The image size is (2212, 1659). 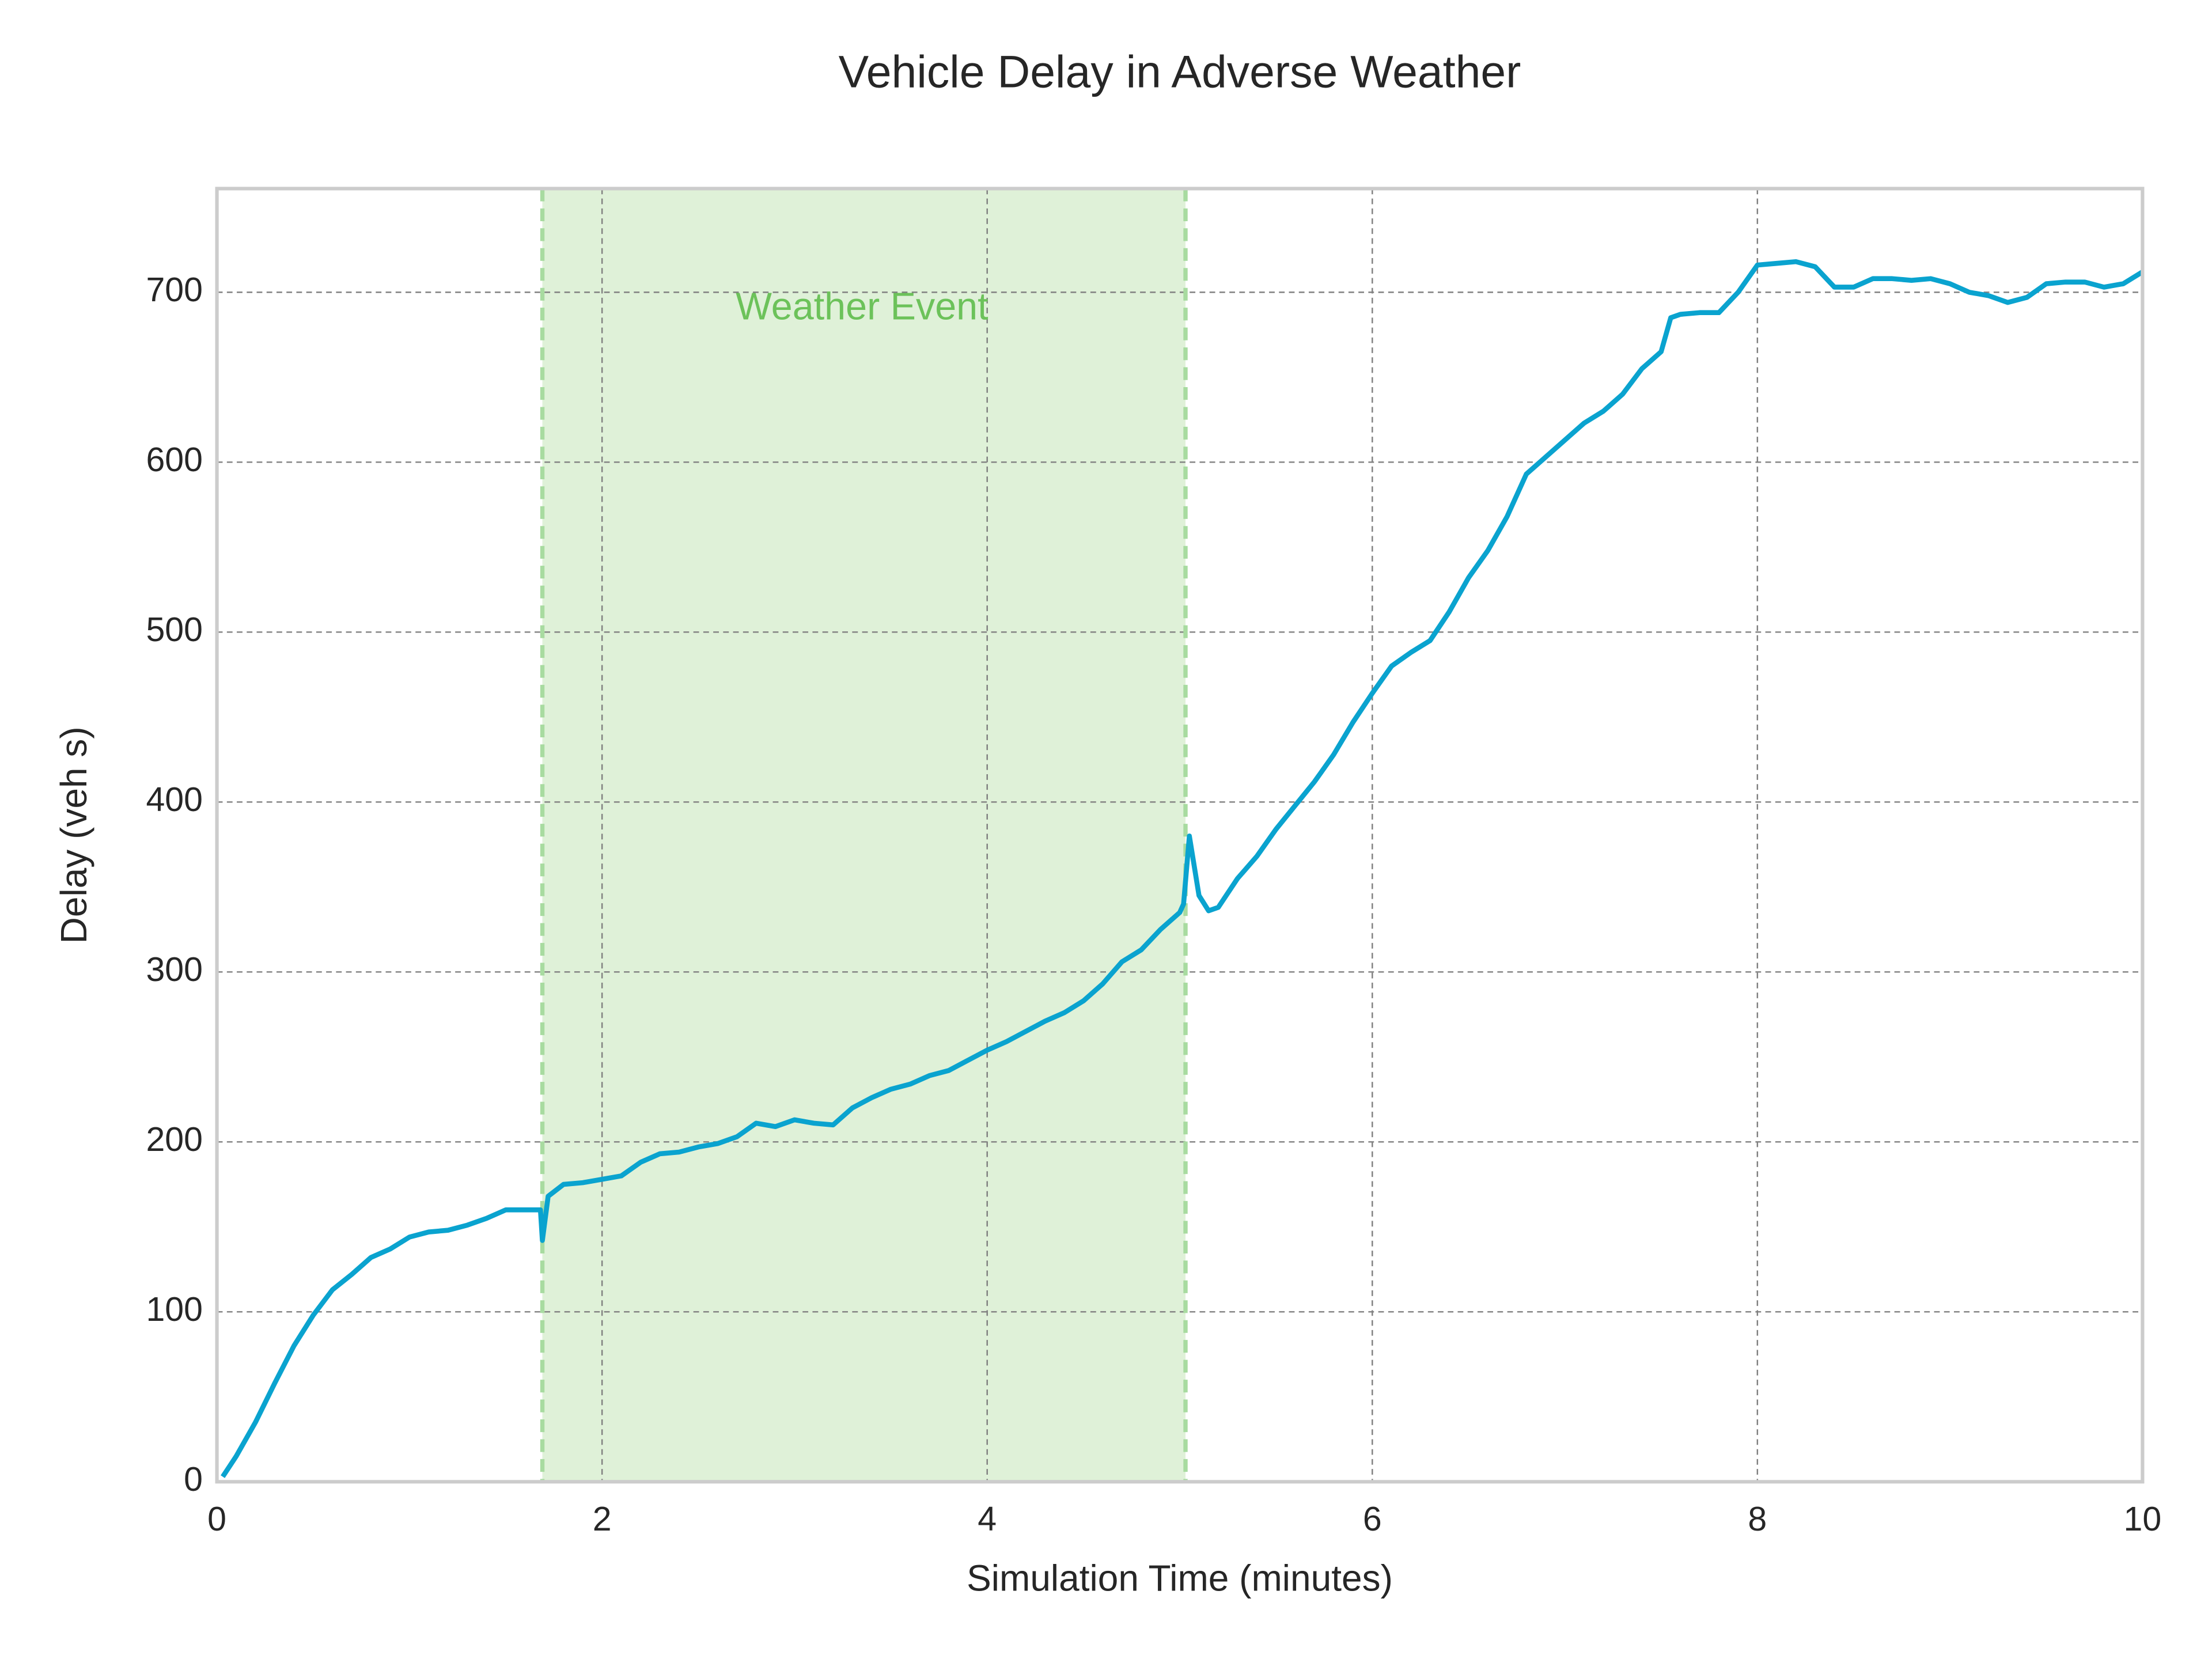 I want to click on y-tick-label: 0, so click(x=193, y=1479).